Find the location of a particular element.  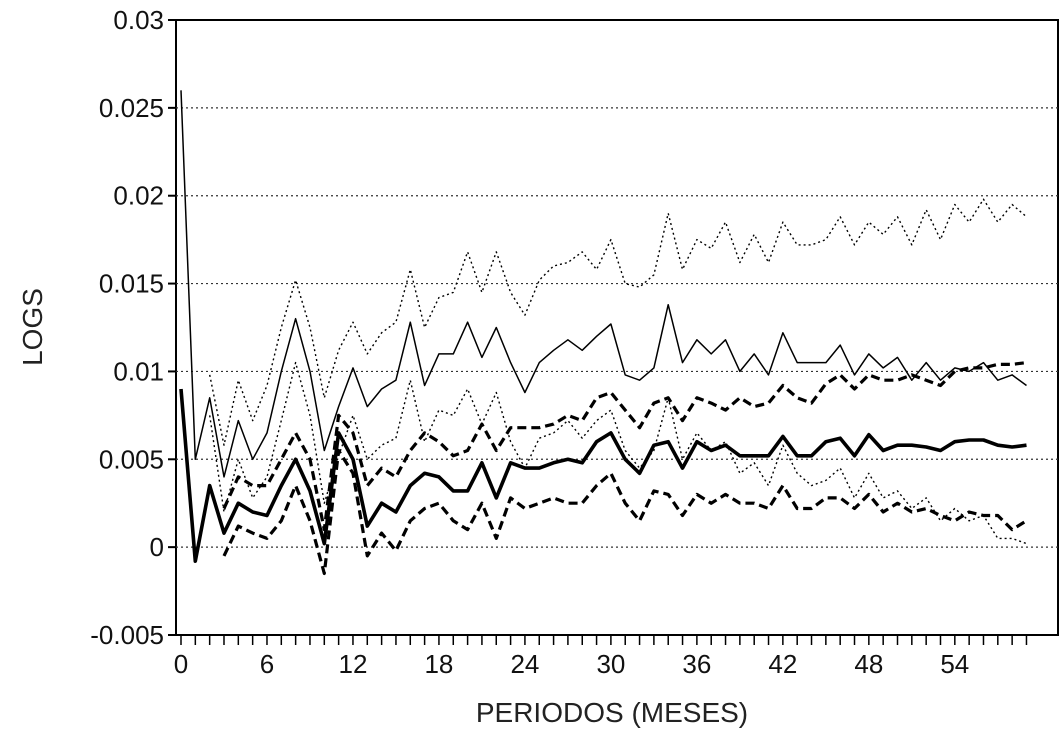

y-tick-label: 0.02 is located at coordinates (138, 196).